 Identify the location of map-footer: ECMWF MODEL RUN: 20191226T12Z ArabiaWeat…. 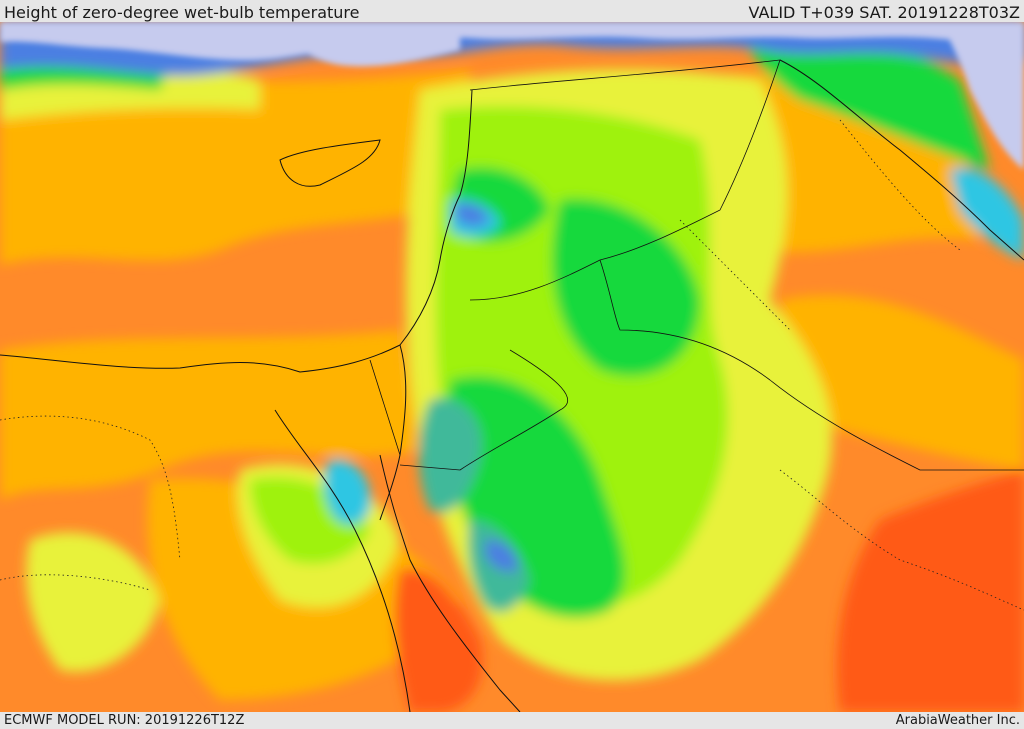
(512, 720).